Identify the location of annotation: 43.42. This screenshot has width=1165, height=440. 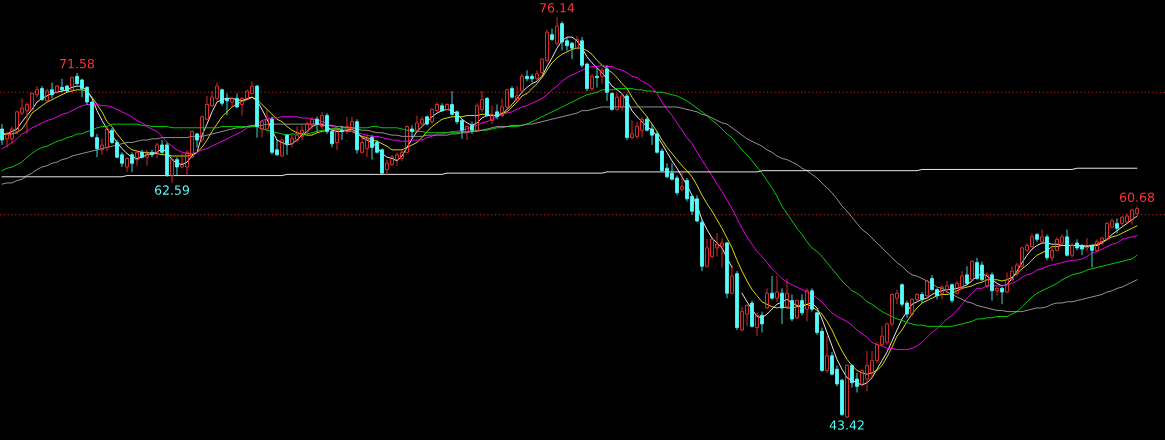
(846, 425).